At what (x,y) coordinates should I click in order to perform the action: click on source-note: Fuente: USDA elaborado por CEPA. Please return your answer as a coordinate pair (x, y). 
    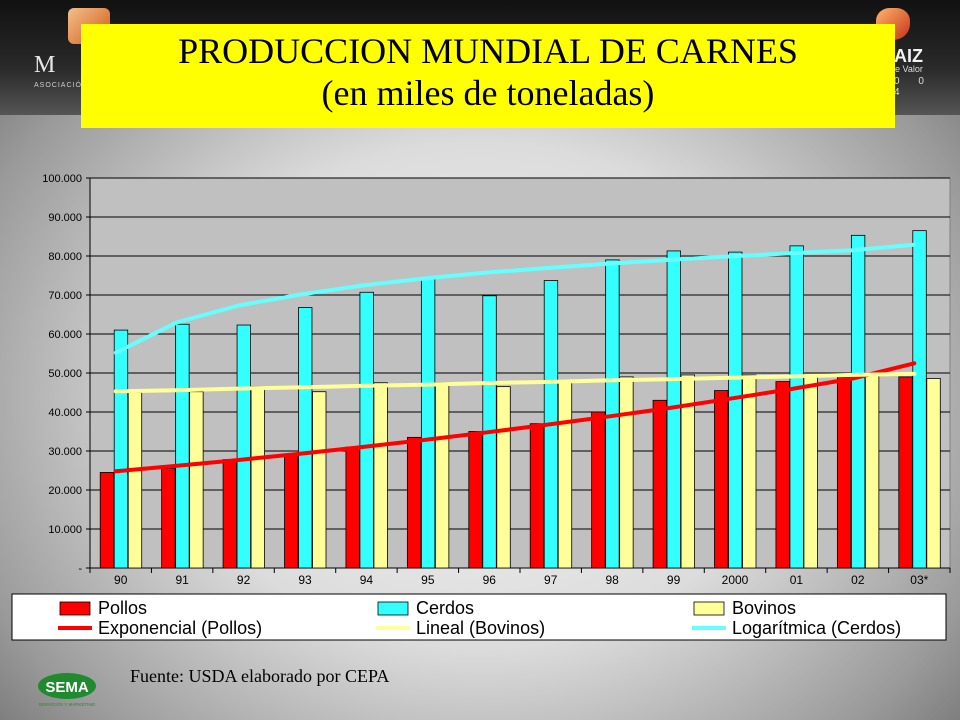
    Looking at the image, I should click on (260, 676).